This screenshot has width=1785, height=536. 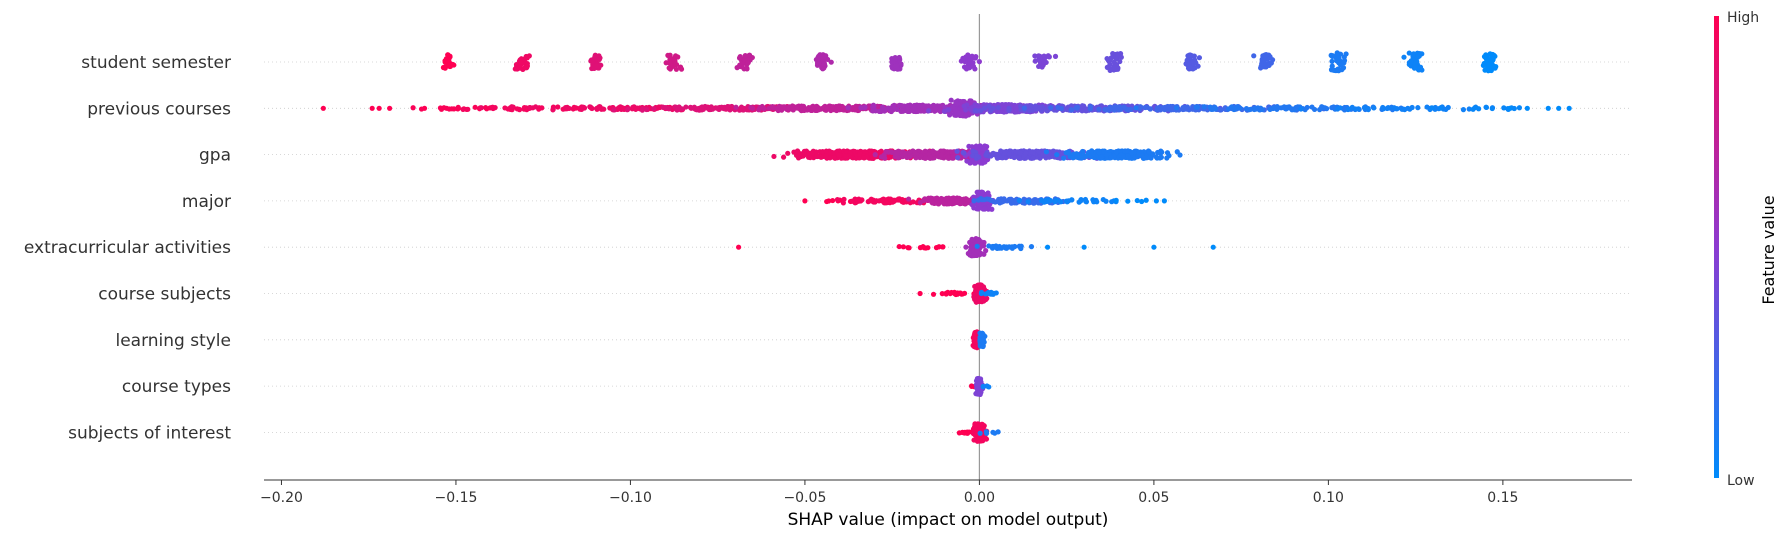 I want to click on colorbar, so click(x=1716, y=247).